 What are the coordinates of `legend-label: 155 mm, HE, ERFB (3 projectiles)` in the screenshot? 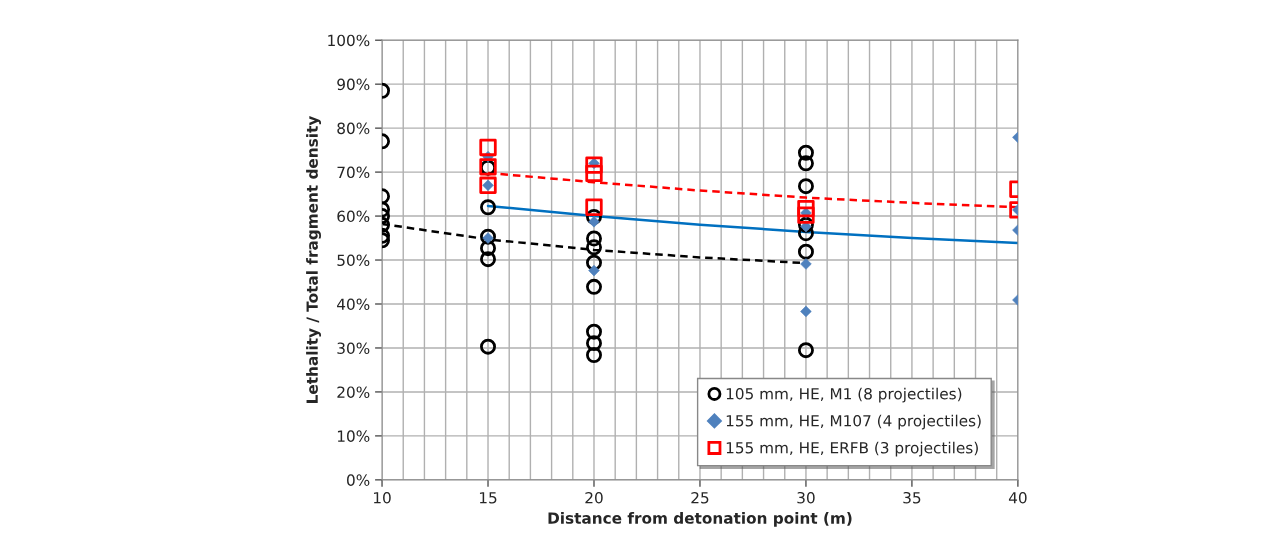 It's located at (852, 449).